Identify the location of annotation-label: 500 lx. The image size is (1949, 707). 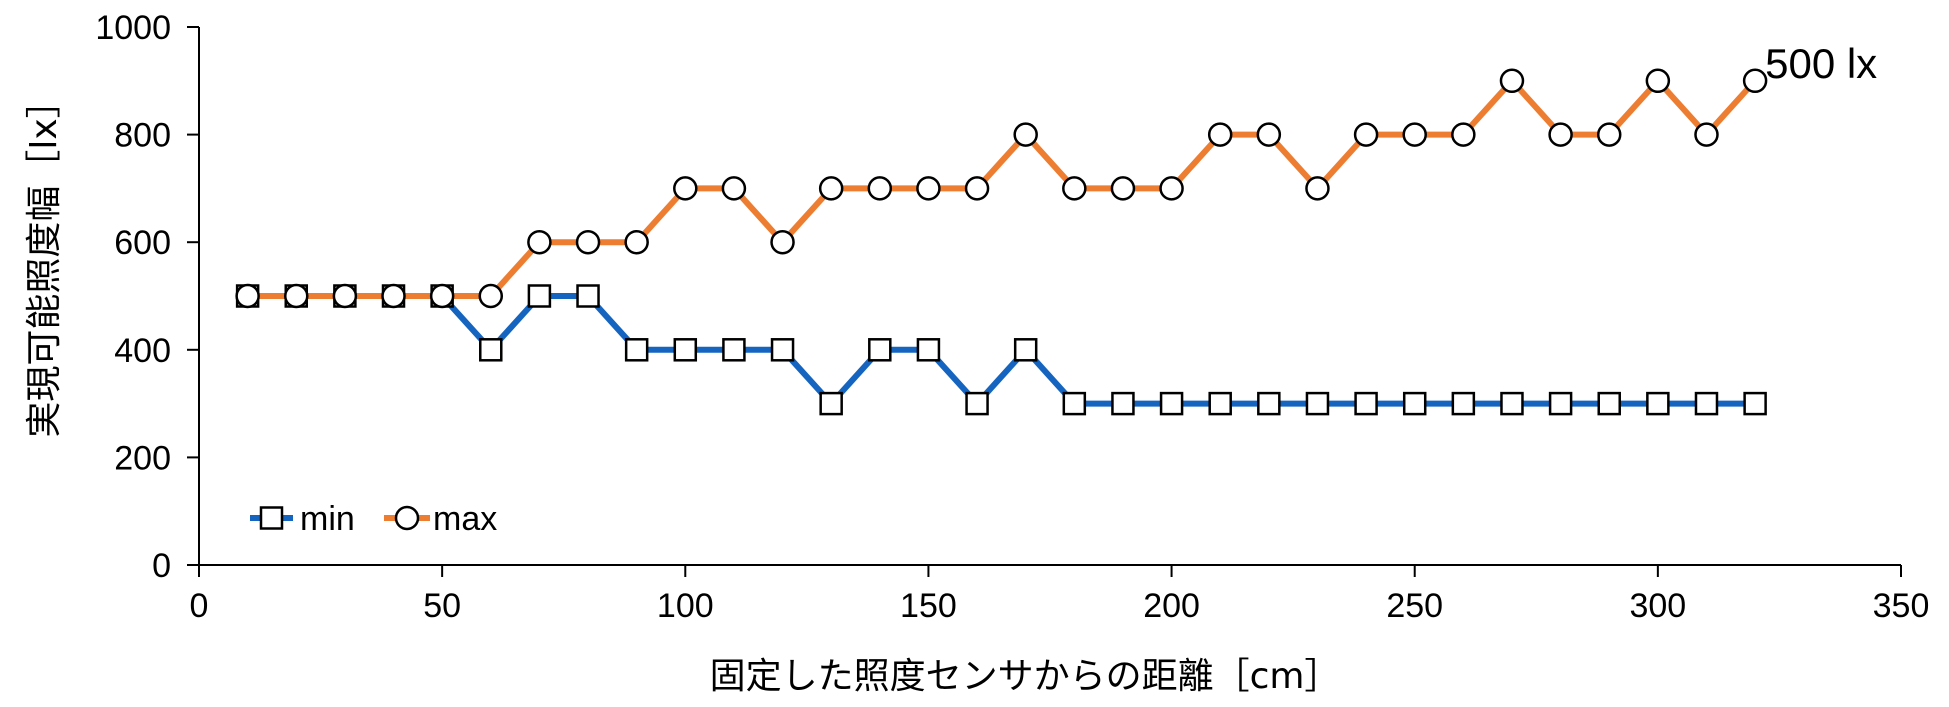
(1821, 63).